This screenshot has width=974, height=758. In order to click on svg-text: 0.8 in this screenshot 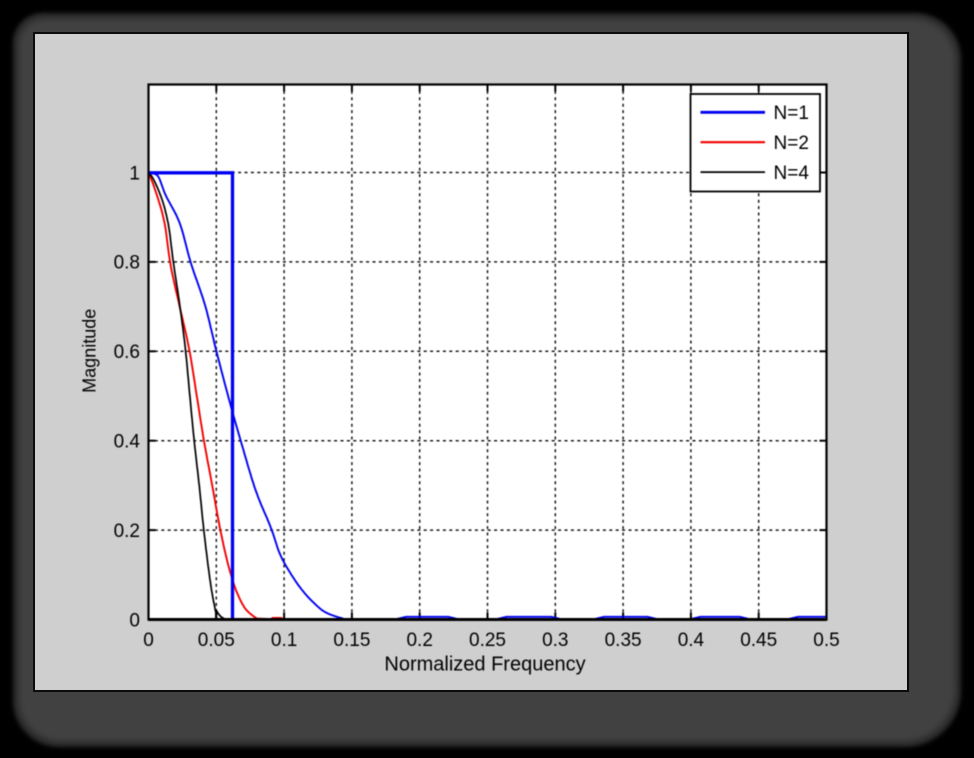, I will do `click(127, 263)`.